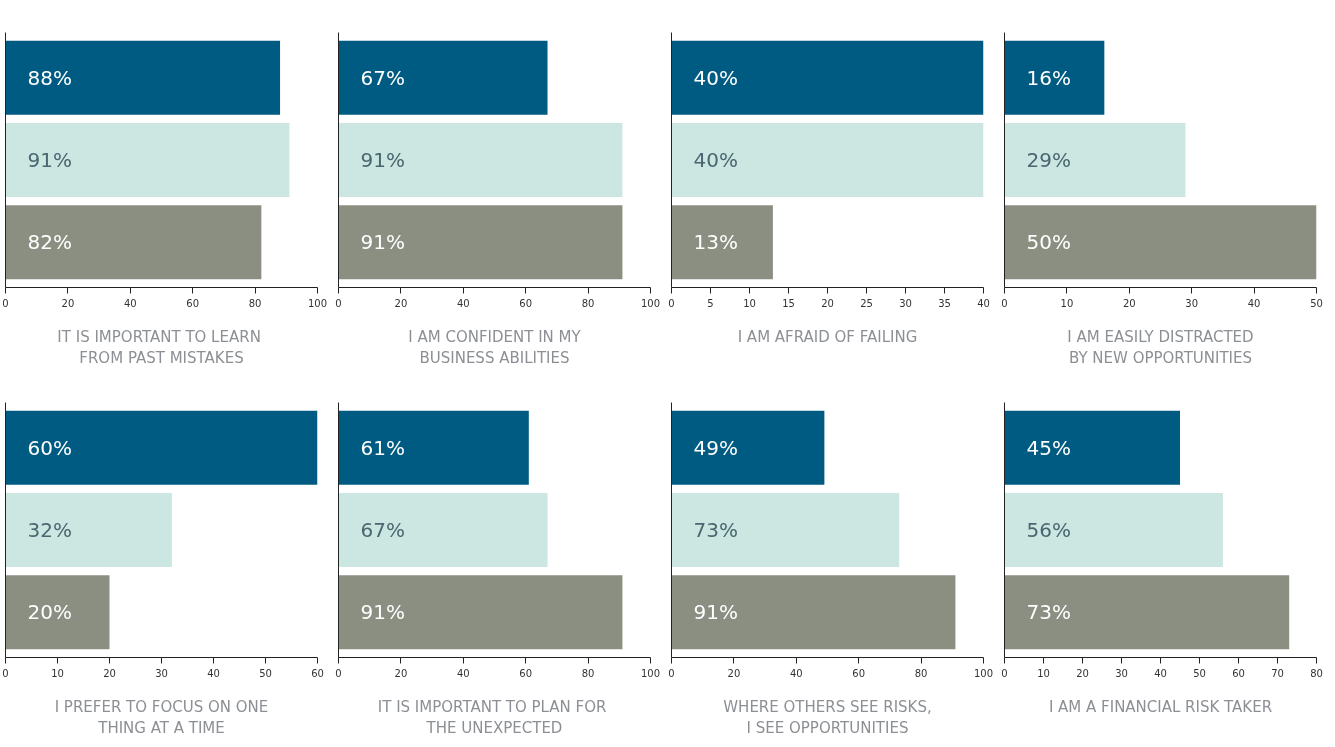 This screenshot has width=1335, height=747. I want to click on x-tick-label: 25, so click(866, 303).